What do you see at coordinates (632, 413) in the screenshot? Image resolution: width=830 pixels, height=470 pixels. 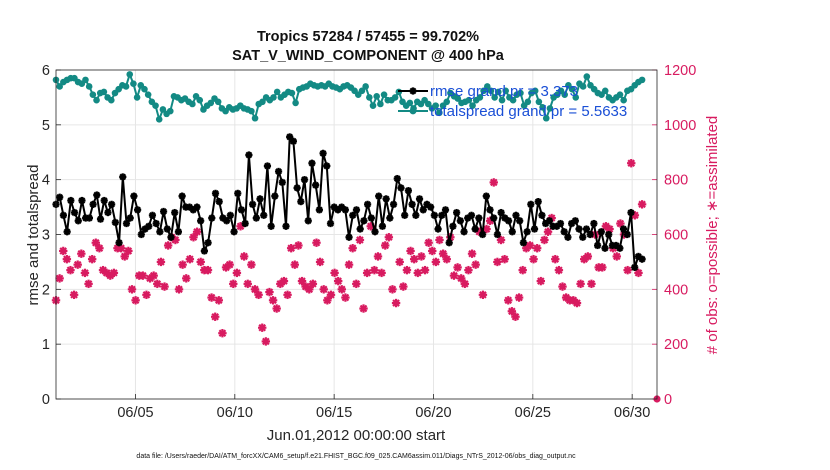 I see `x-tick-label: 06/30` at bounding box center [632, 413].